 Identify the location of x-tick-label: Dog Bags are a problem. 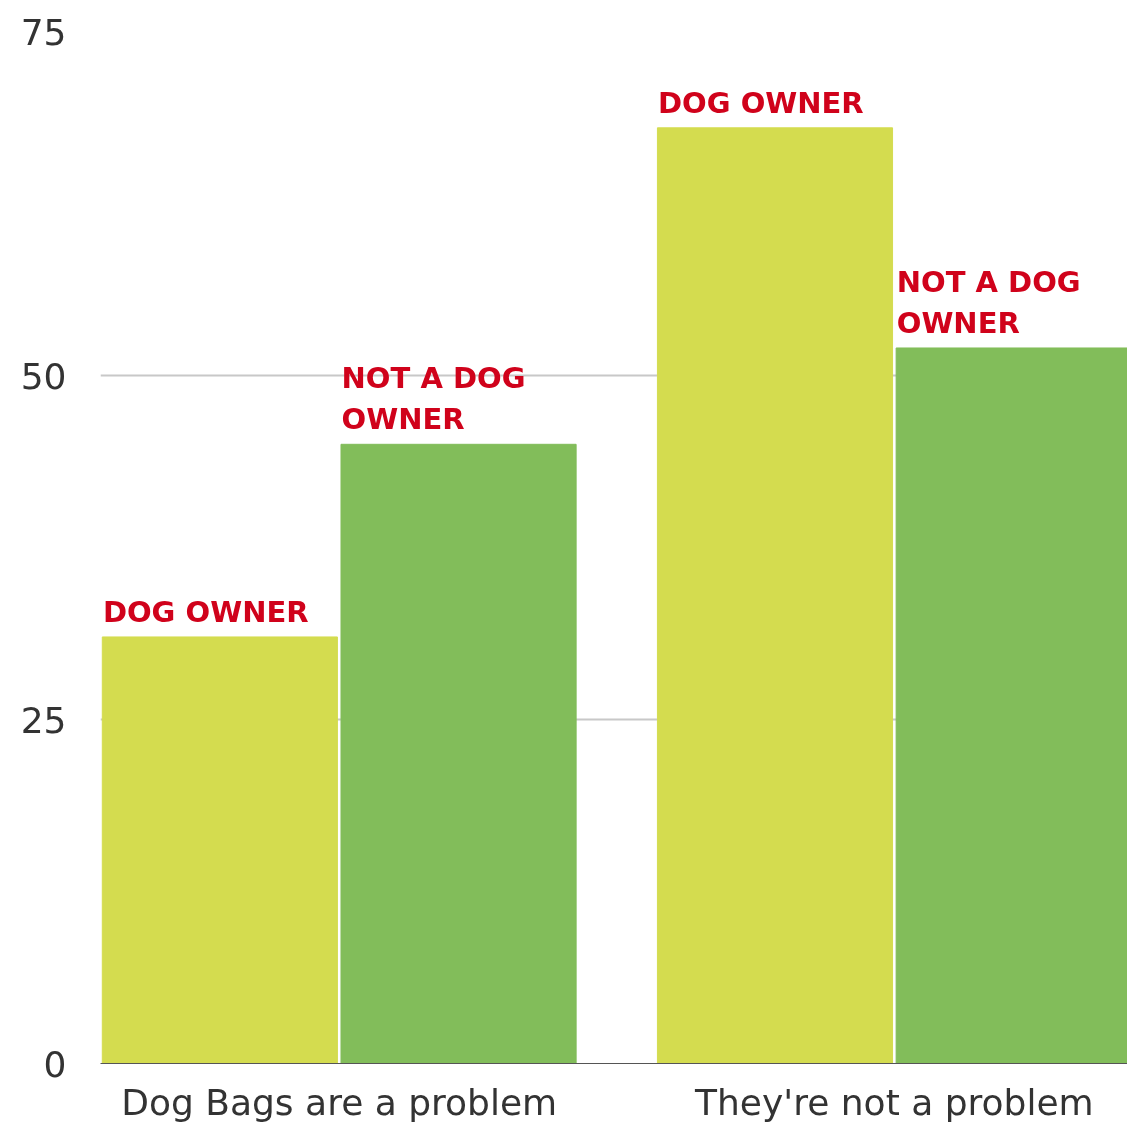
(339, 1102).